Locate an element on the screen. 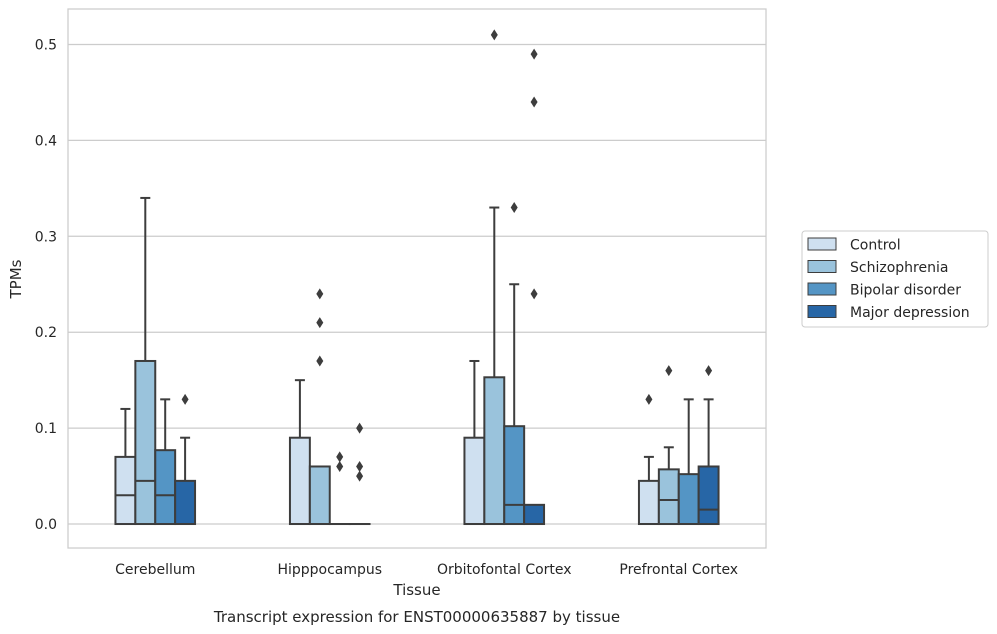  legend-label-control: Control is located at coordinates (875, 246).